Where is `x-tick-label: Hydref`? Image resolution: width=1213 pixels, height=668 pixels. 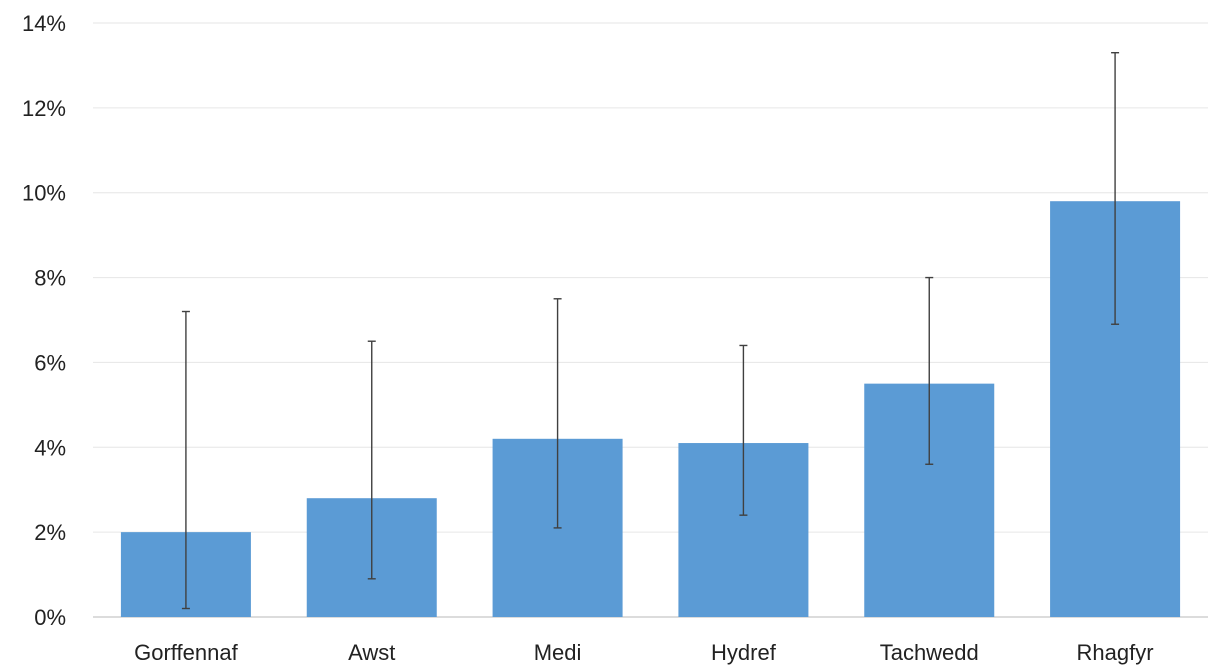
x-tick-label: Hydref is located at coordinates (744, 652).